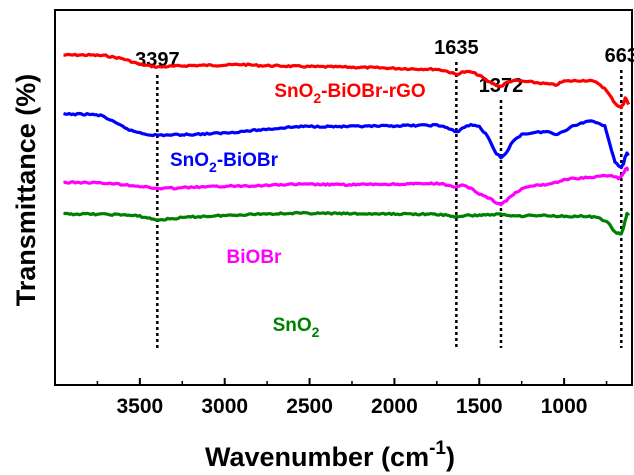 The height and width of the screenshot is (475, 634). I want to click on series-line-SnO2, so click(347, 223).